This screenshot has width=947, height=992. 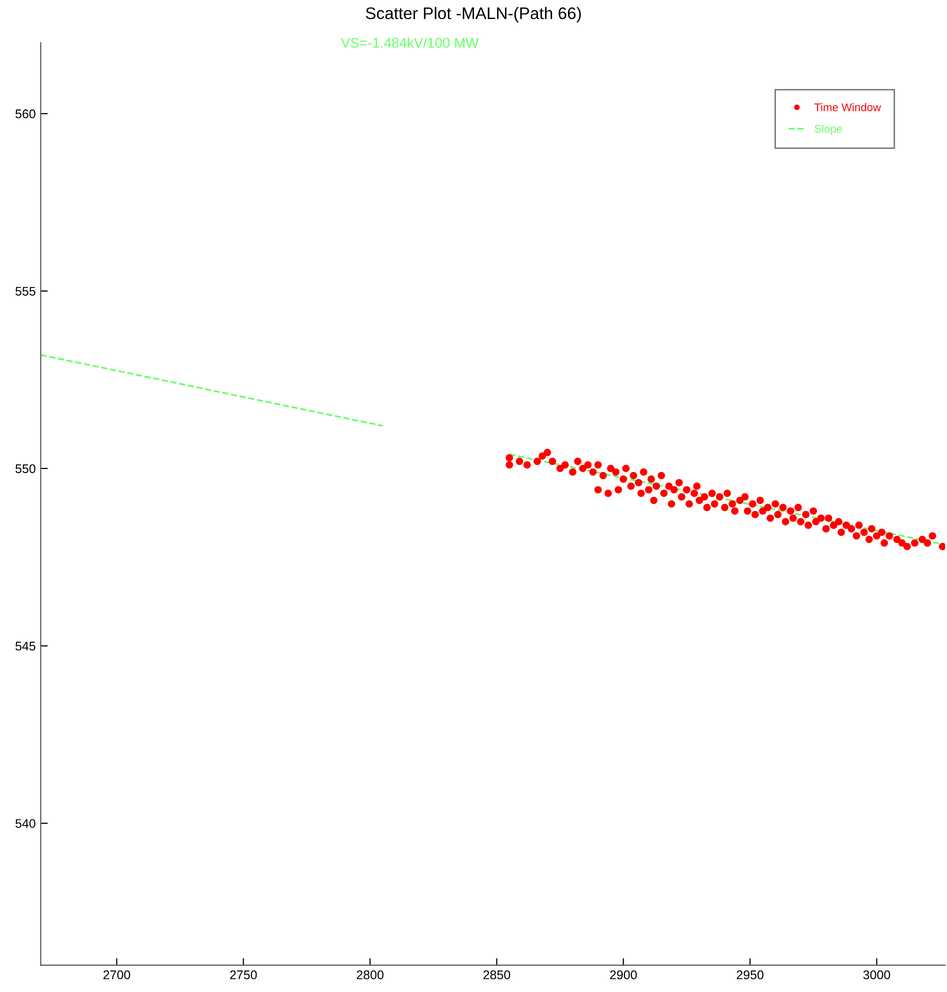 What do you see at coordinates (243, 975) in the screenshot?
I see `x-tick-label: 2750` at bounding box center [243, 975].